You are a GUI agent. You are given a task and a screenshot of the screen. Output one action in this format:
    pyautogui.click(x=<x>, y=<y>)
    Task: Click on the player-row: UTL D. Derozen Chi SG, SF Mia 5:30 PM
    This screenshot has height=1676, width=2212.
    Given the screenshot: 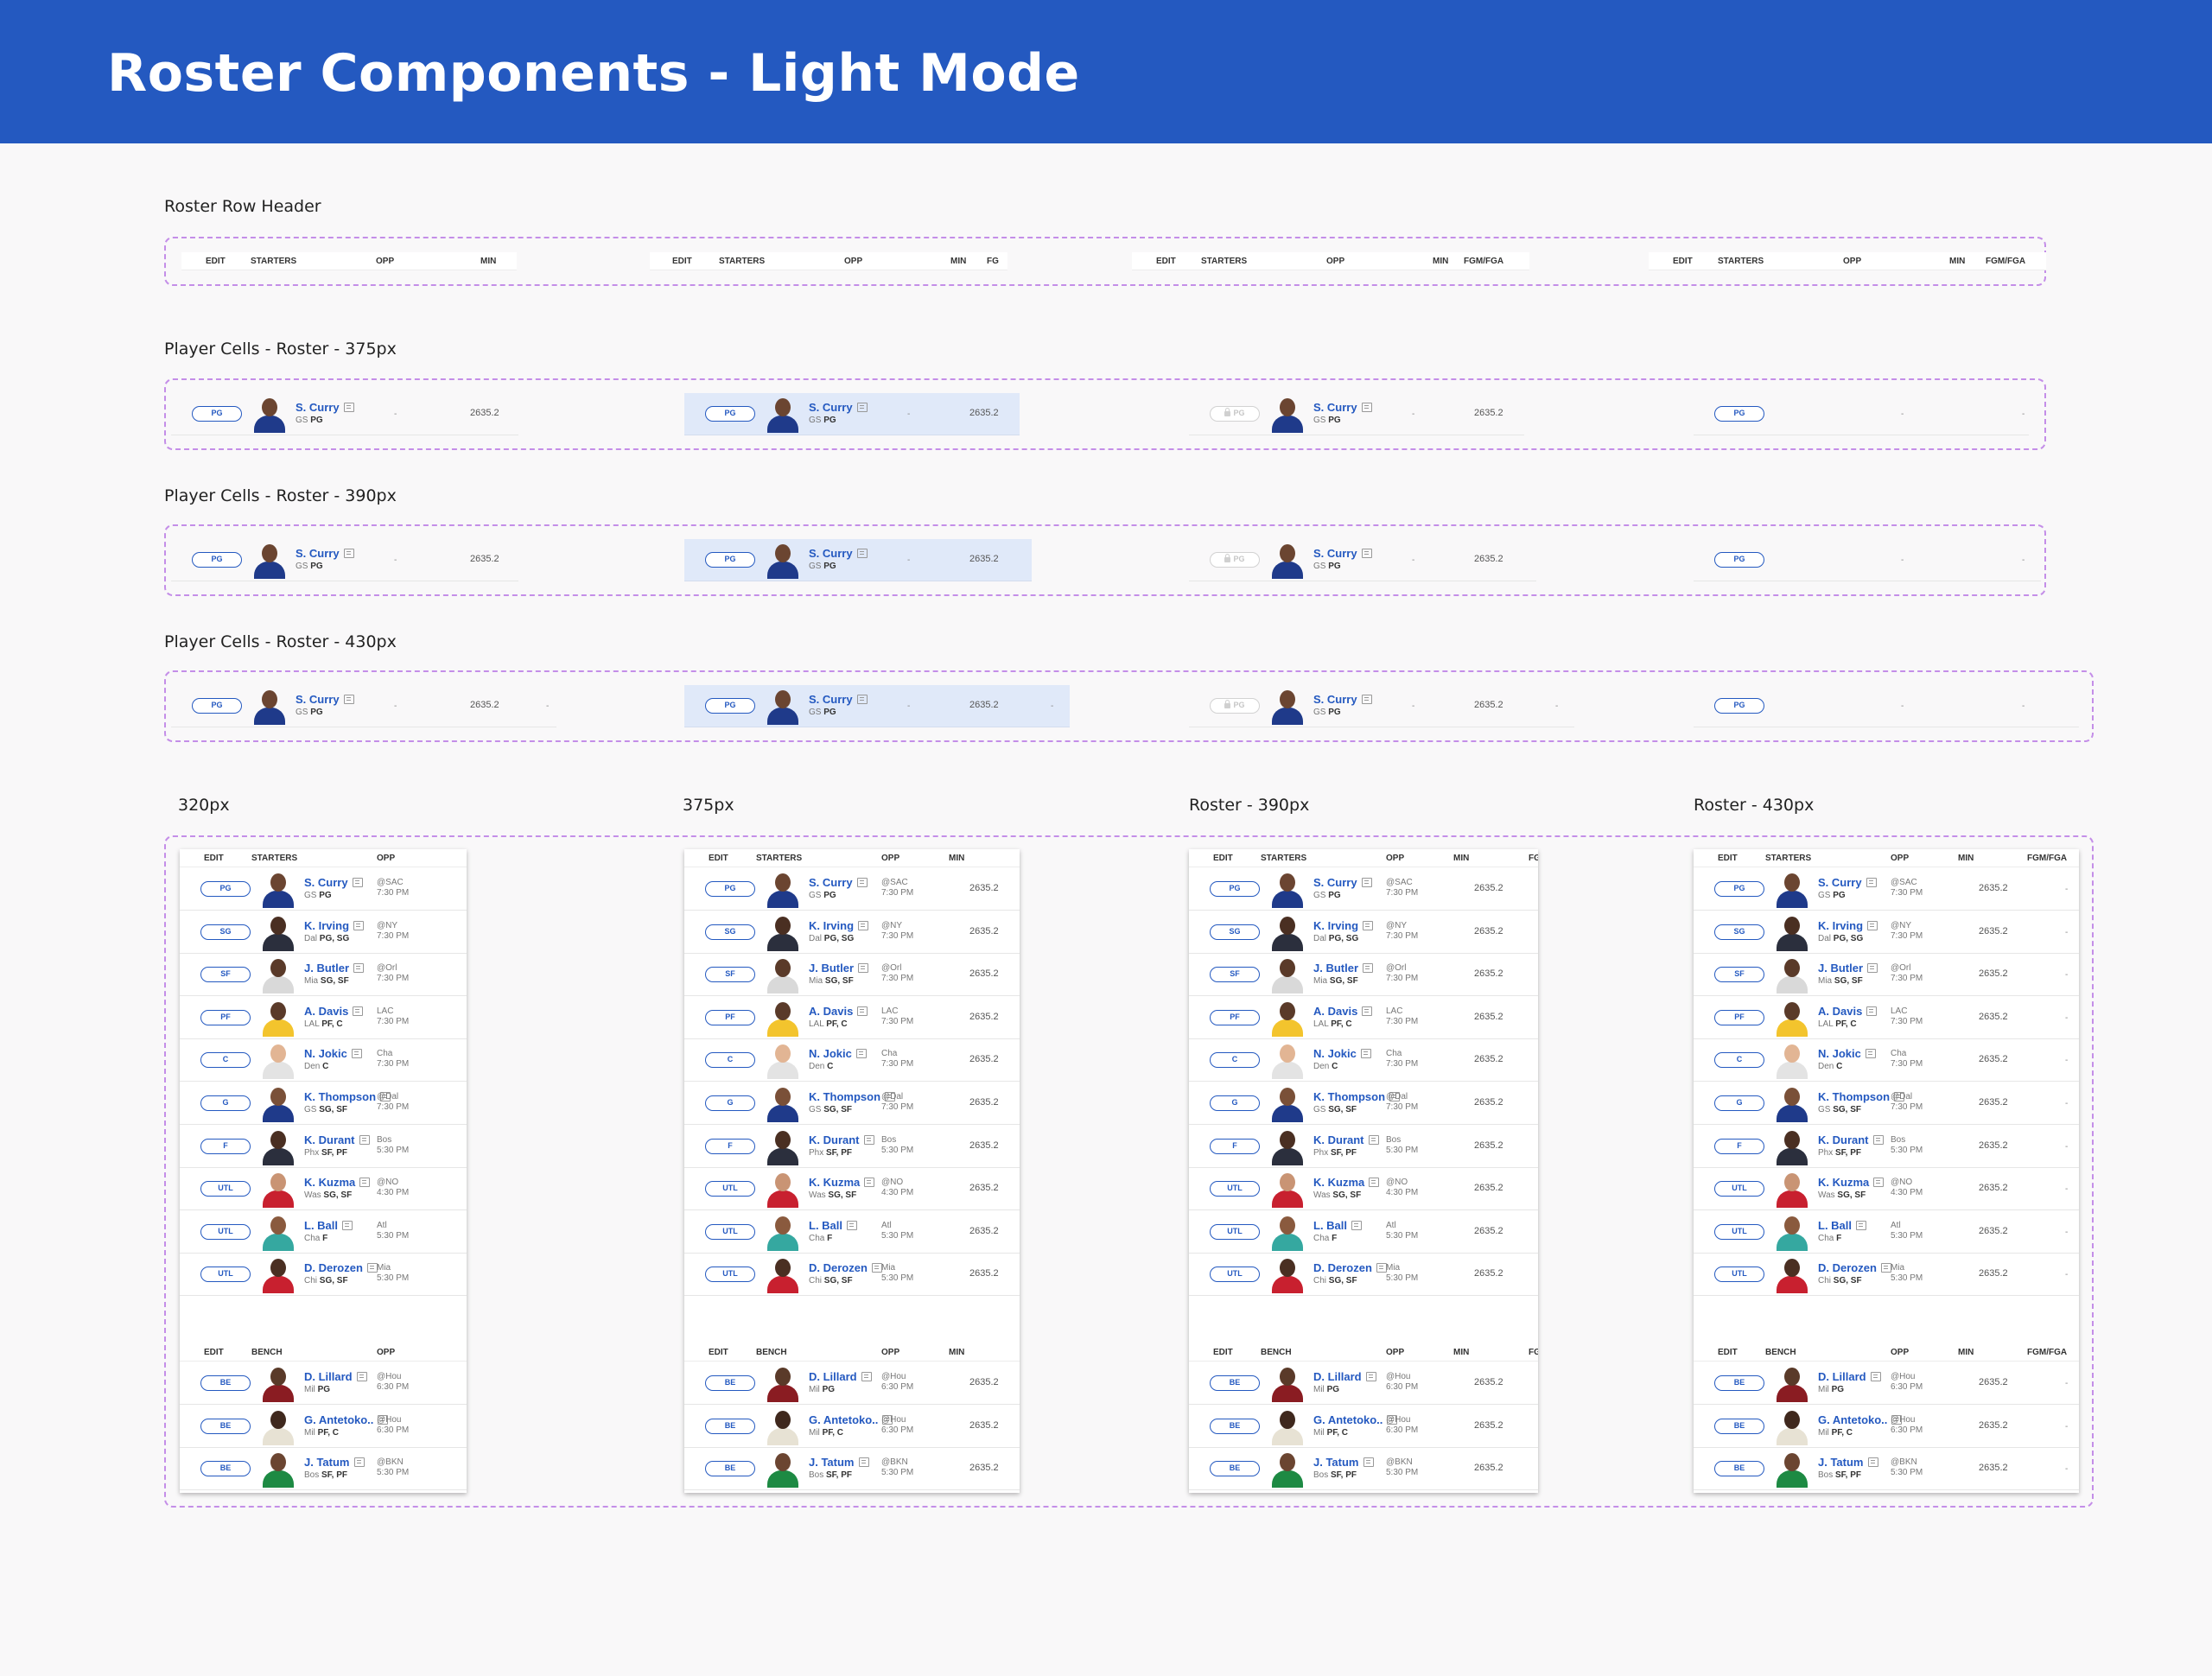 What is the action you would take?
    pyautogui.click(x=323, y=1275)
    